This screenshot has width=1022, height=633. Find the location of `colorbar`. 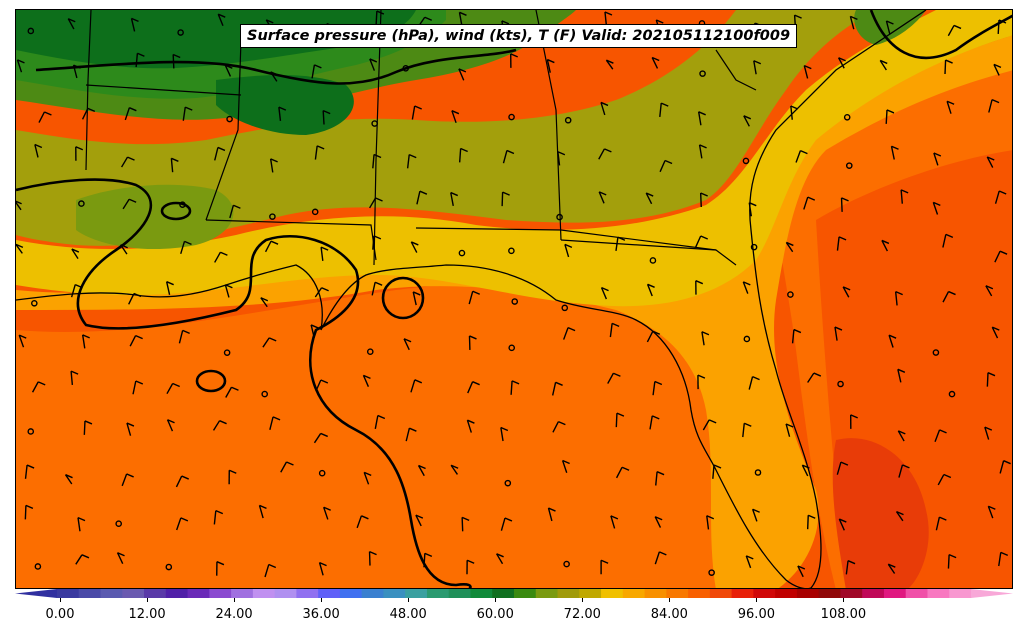

colorbar is located at coordinates (514, 593).